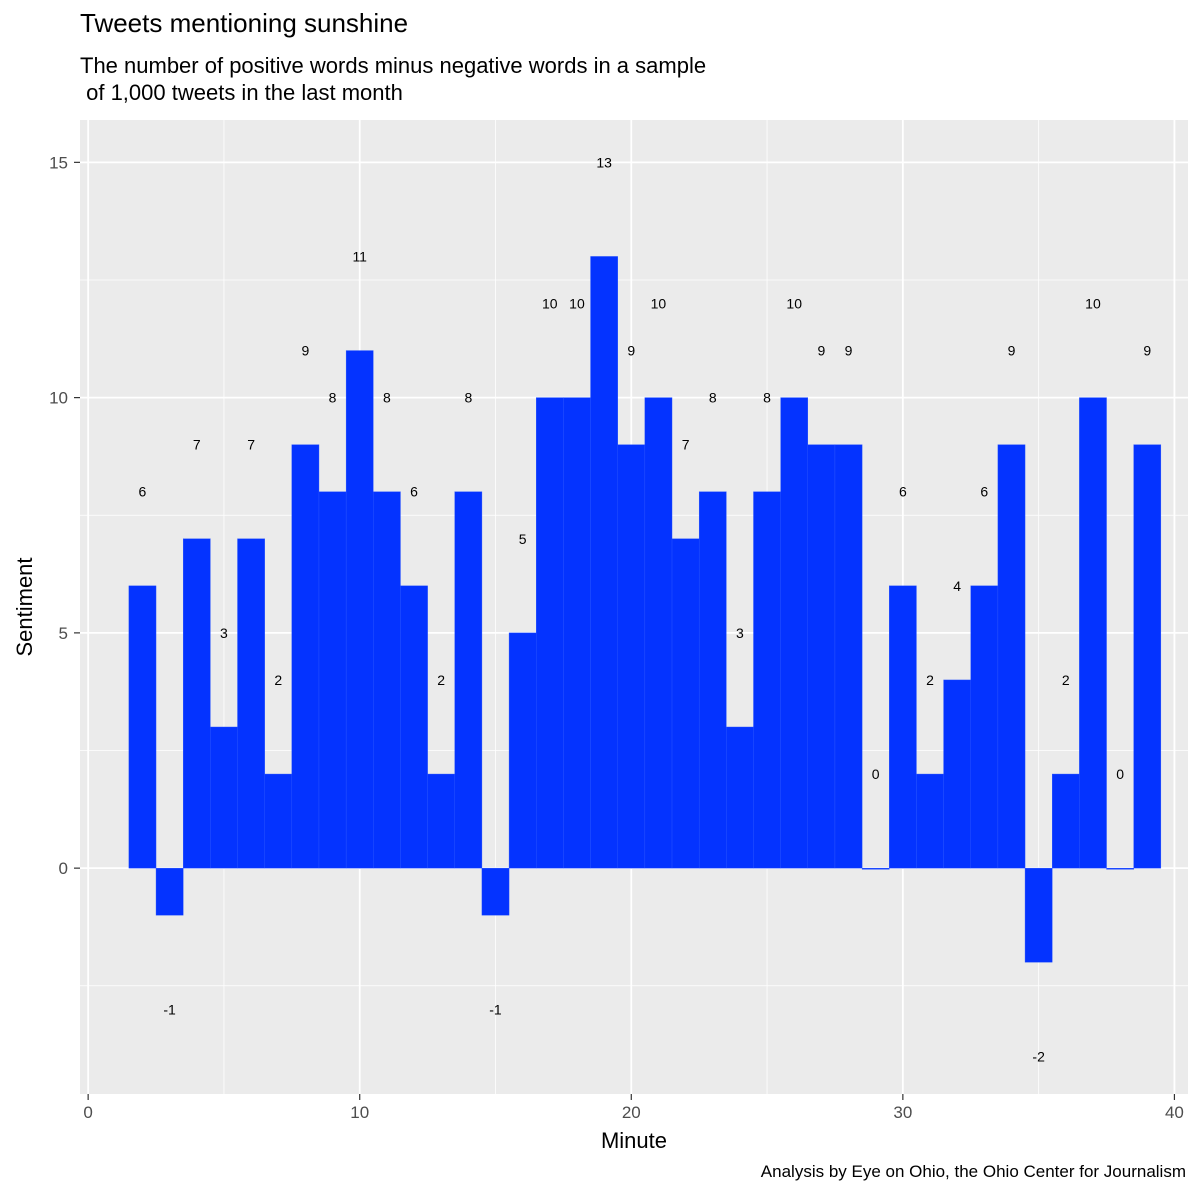 This screenshot has width=1200, height=1200. I want to click on y-axis-title: Sentiment, so click(24, 606).